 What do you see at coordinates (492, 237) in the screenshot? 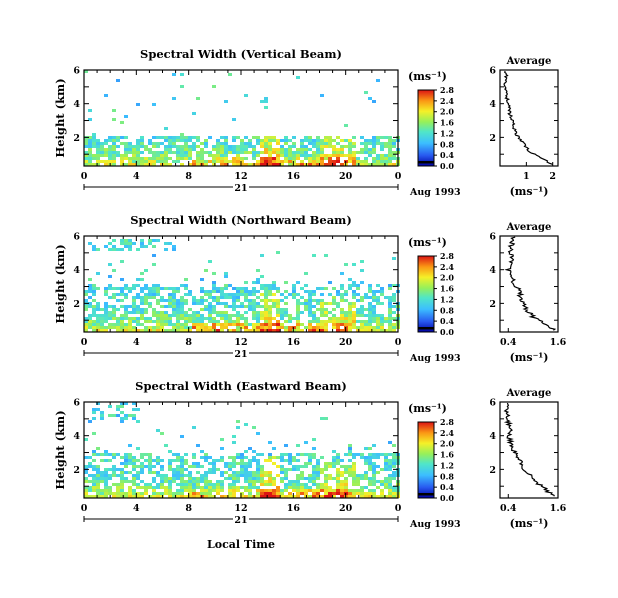
I see `avg-y-tick-label: 6` at bounding box center [492, 237].